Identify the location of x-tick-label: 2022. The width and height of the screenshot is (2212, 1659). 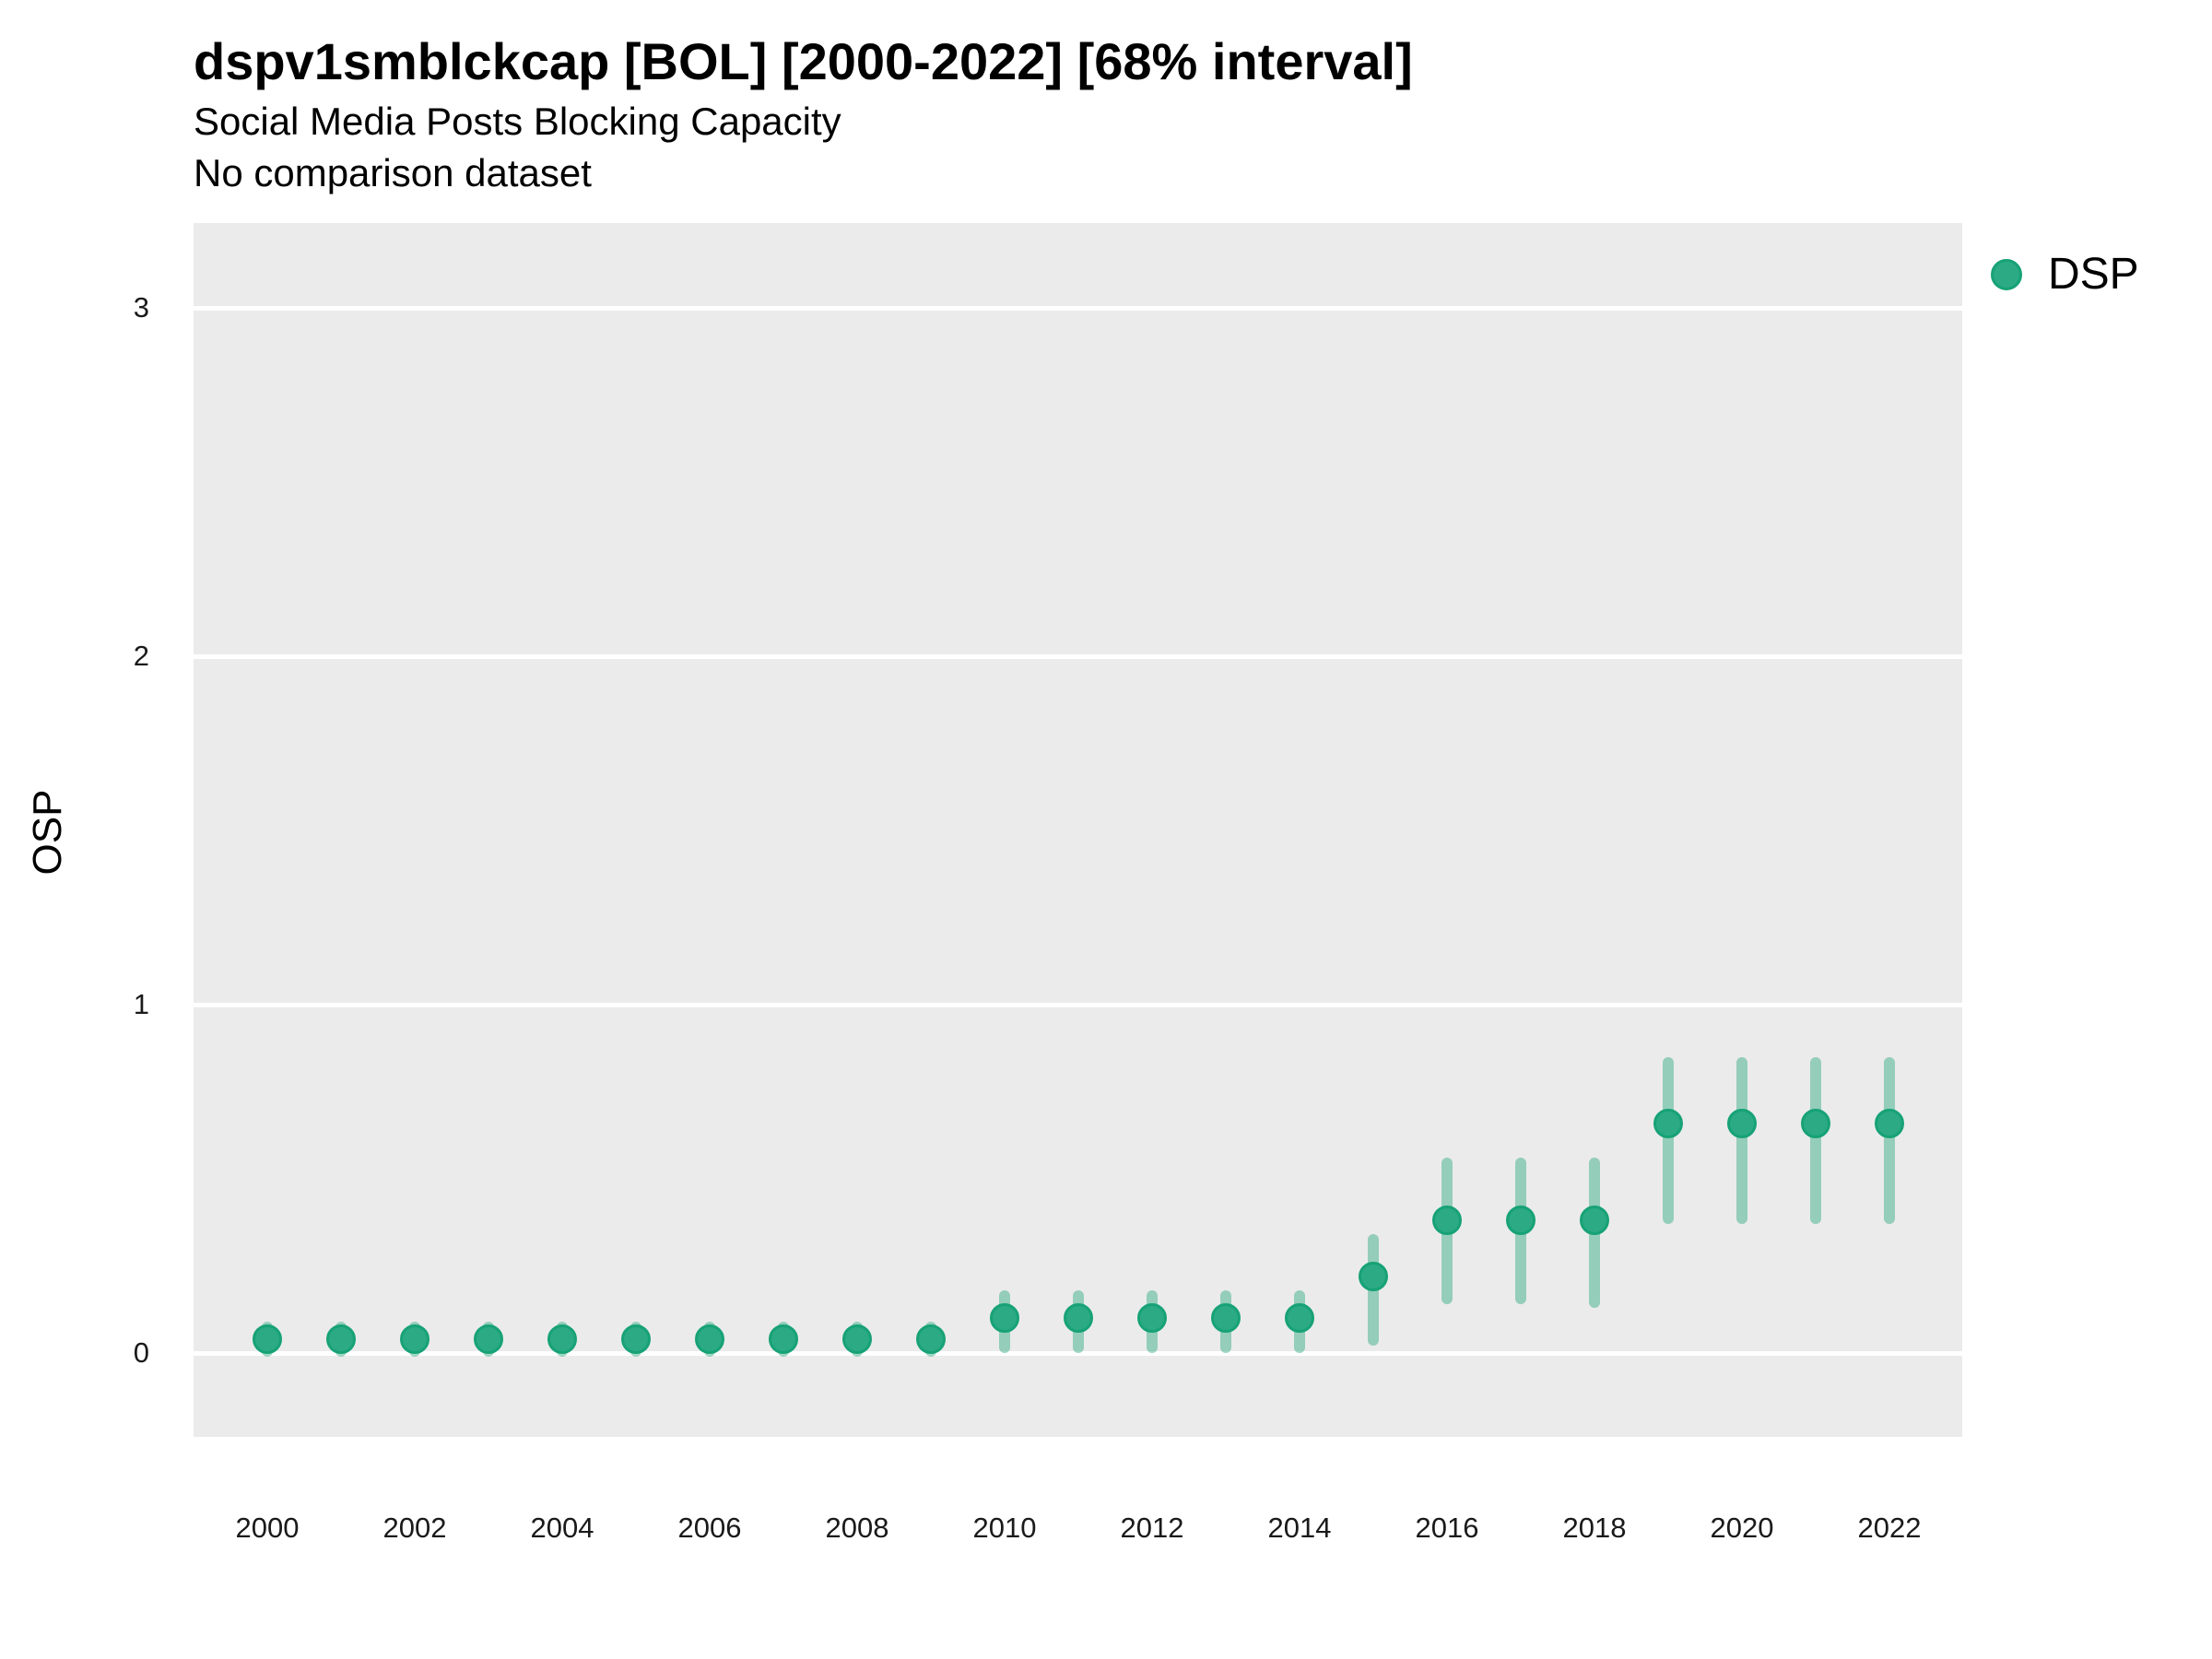
(1889, 1528).